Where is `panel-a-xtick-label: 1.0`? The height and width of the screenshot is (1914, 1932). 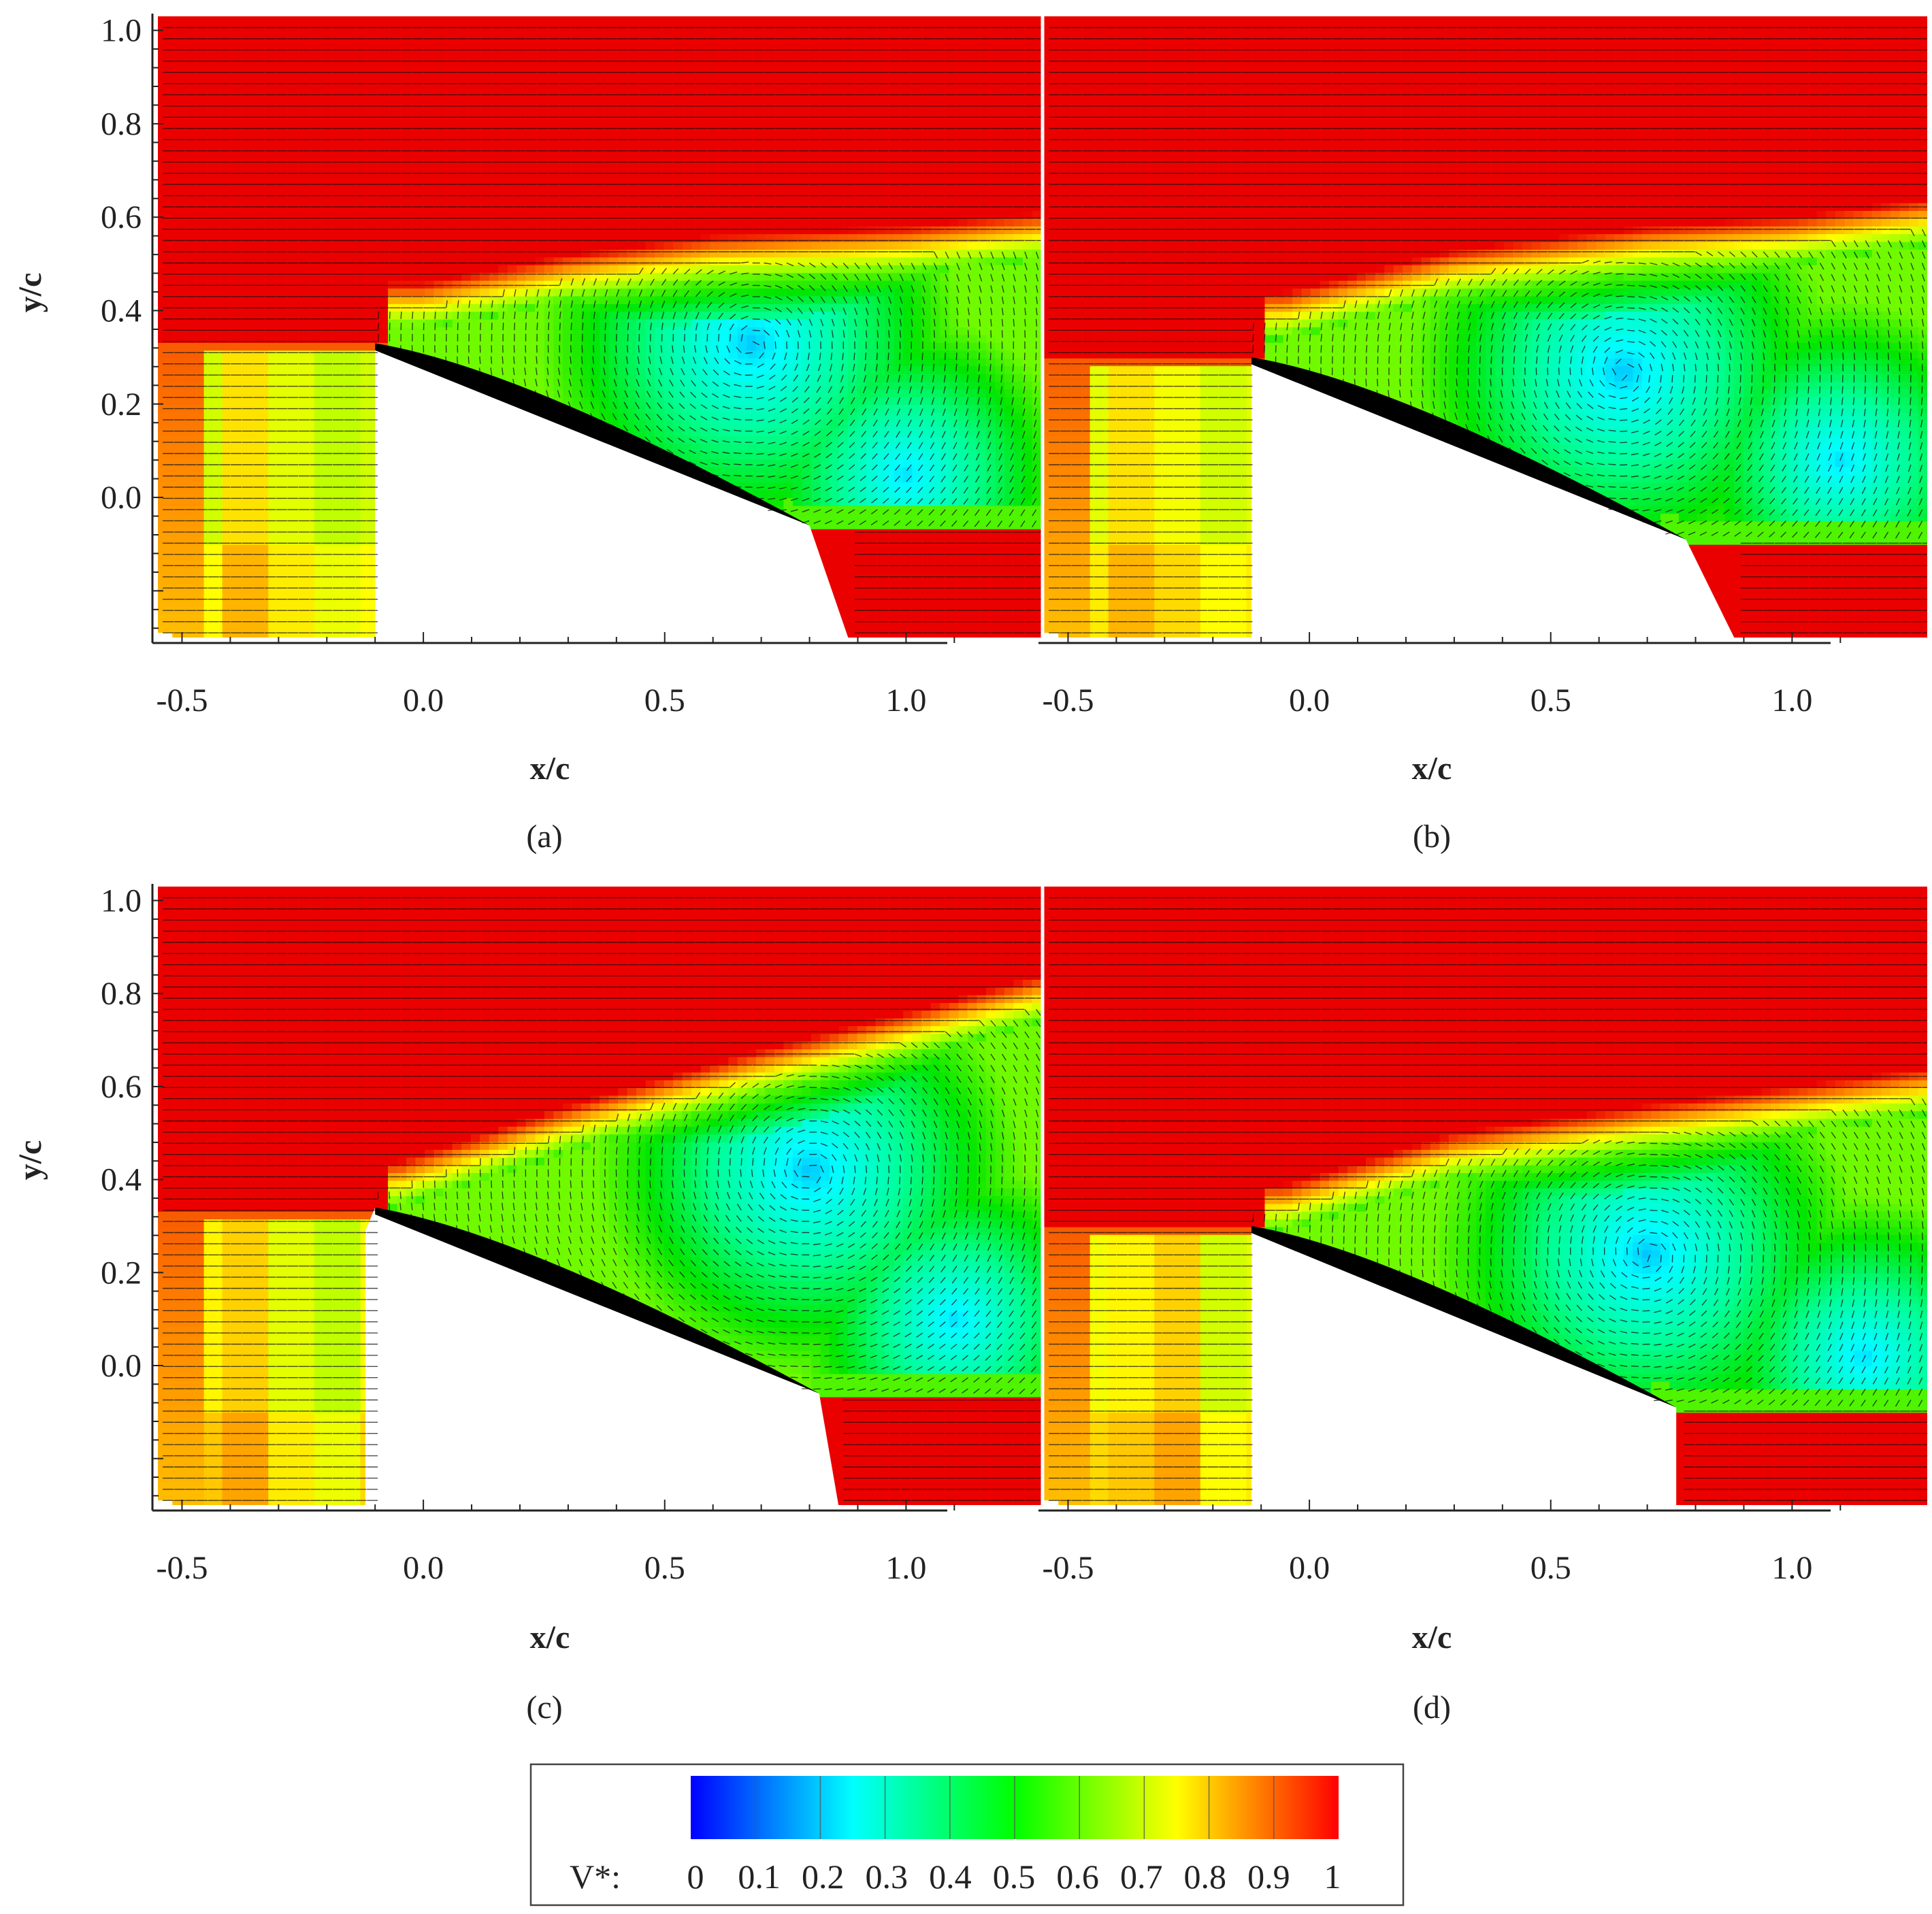 panel-a-xtick-label: 1.0 is located at coordinates (905, 700).